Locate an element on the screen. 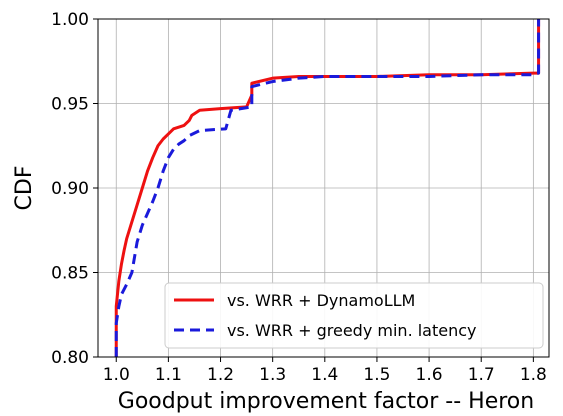 This screenshot has width=563, height=416. y-tick-label-0: 0.80 is located at coordinates (70, 358).